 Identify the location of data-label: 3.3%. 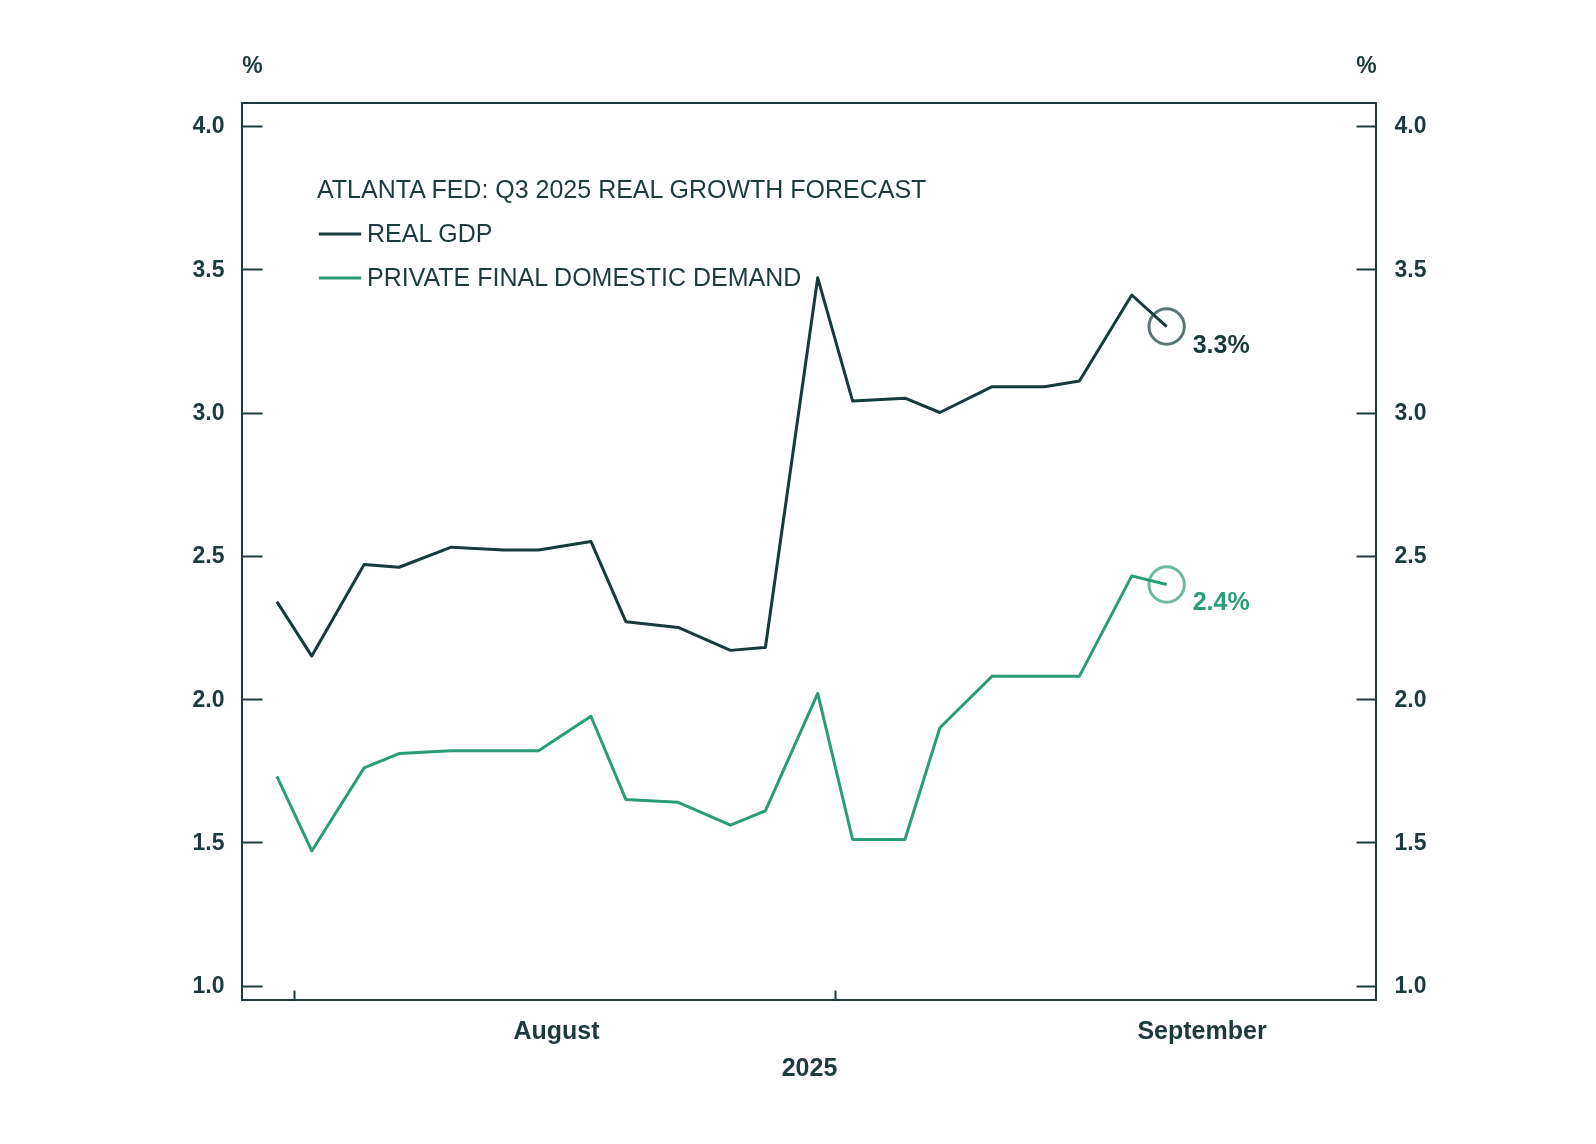
(1221, 343).